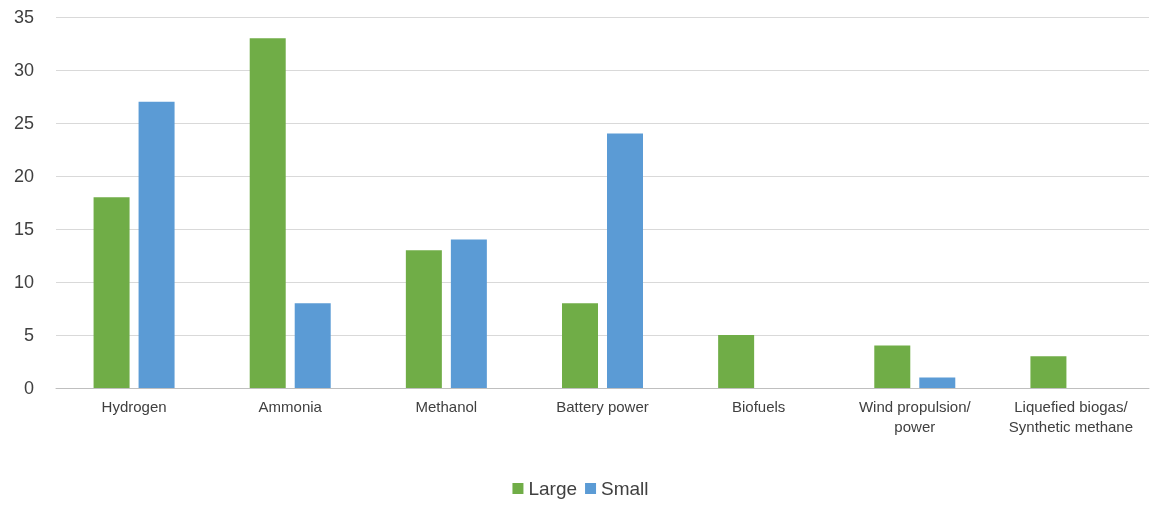 The height and width of the screenshot is (509, 1161). I want to click on x-tick-label: Biofuels, so click(758, 406).